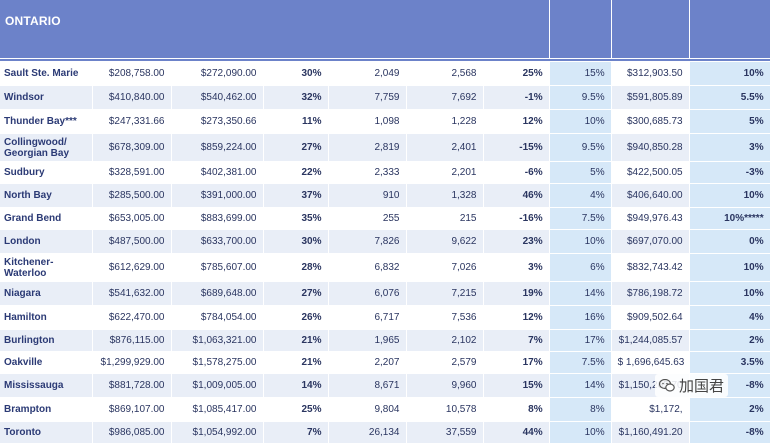 Image resolution: width=770 pixels, height=444 pixels. What do you see at coordinates (729, 267) in the screenshot?
I see `cell-c9: 10%` at bounding box center [729, 267].